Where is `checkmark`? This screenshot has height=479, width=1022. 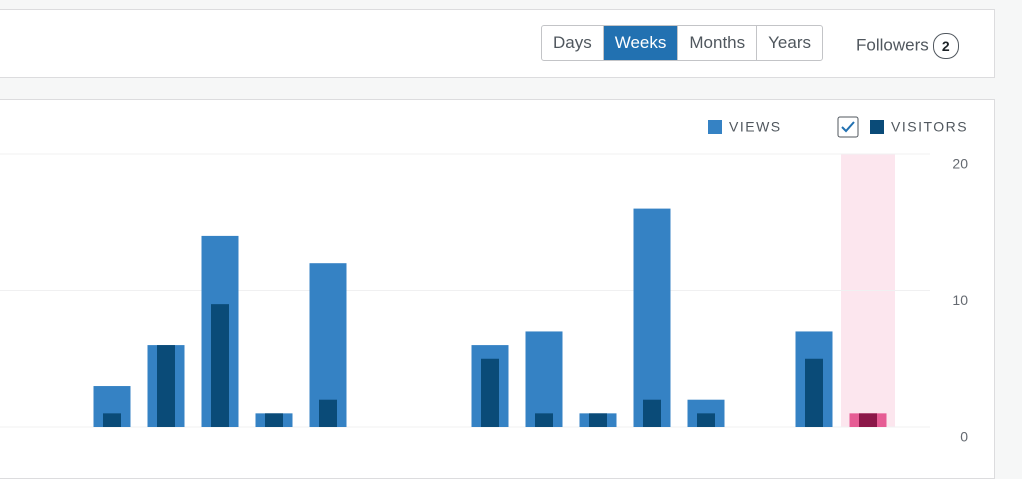 checkmark is located at coordinates (848, 127).